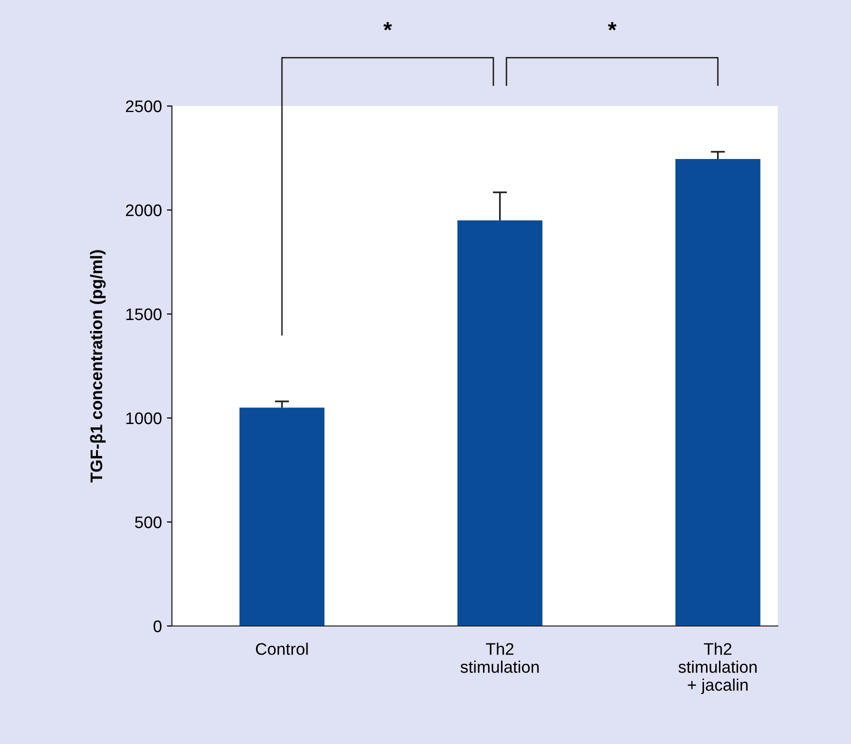 The image size is (851, 744). I want to click on y-tick-label: 500, so click(148, 522).